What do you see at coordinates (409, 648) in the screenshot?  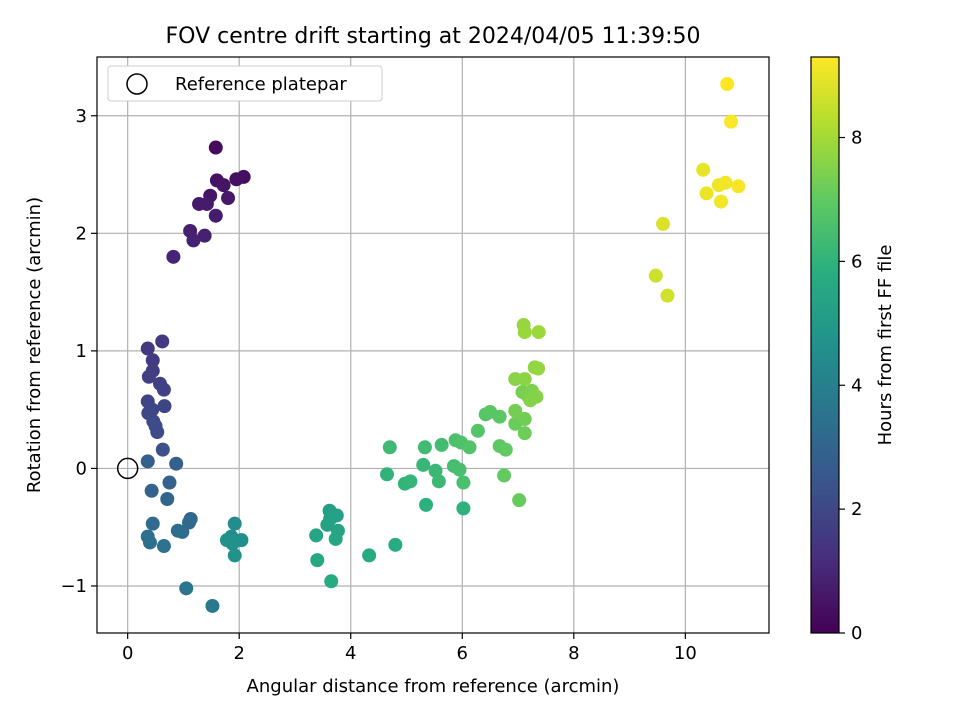 I see `x-ticks: 0 2 4 6 8 10` at bounding box center [409, 648].